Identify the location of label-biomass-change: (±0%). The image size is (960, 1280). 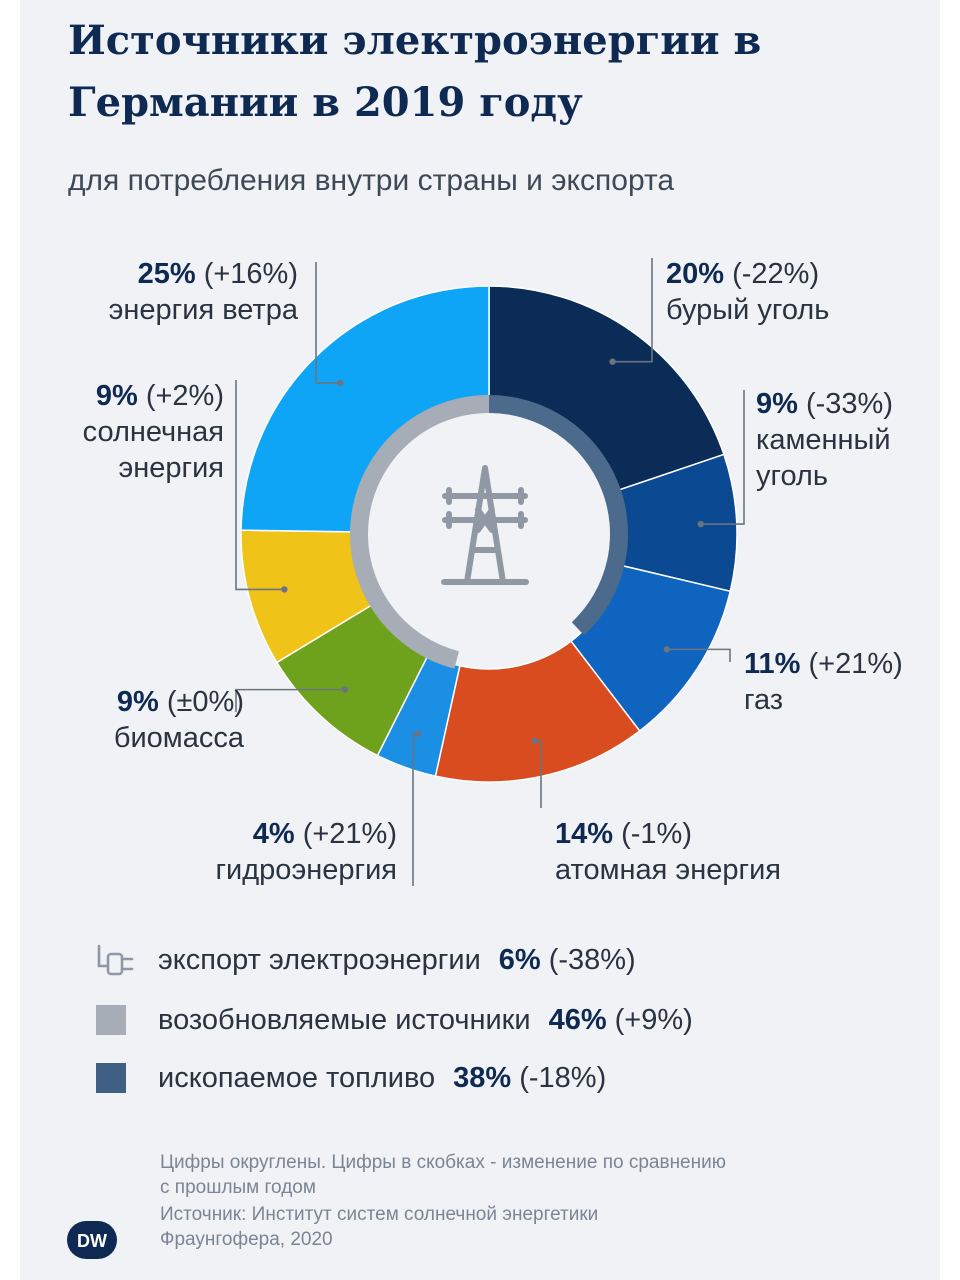
(205, 702).